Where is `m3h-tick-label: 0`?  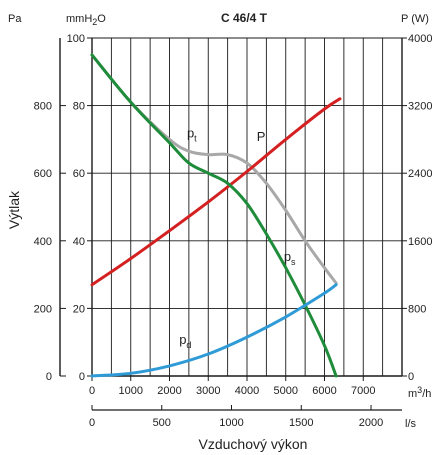
m3h-tick-label: 0 is located at coordinates (92, 391).